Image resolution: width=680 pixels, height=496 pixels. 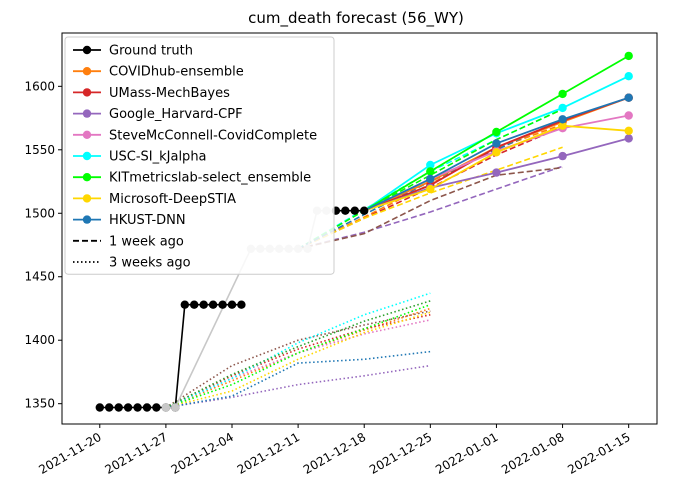 What do you see at coordinates (150, 263) in the screenshot?
I see `legend-label: 3 weeks ago` at bounding box center [150, 263].